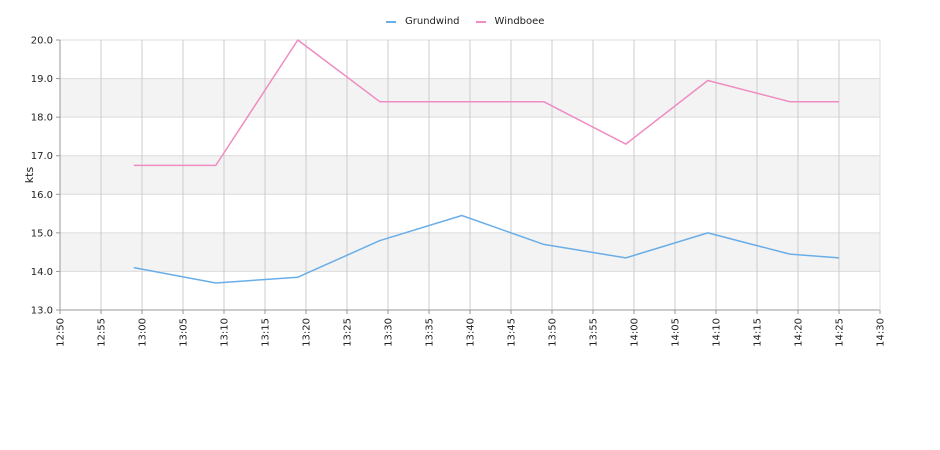  Describe the element at coordinates (42, 233) in the screenshot. I see `y-tick-label: 15.0` at that location.